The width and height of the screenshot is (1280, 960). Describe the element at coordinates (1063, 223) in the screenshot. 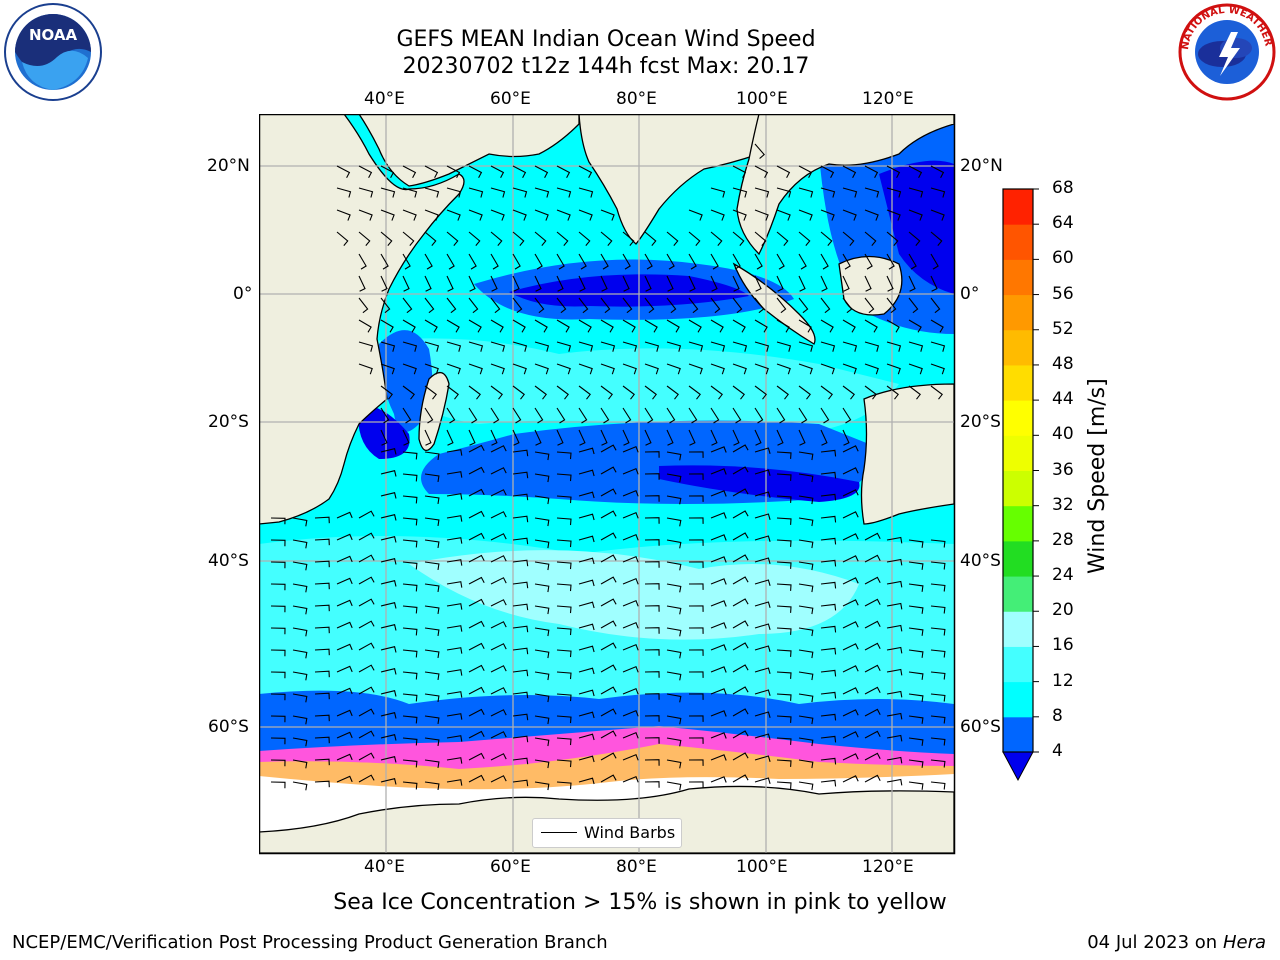

I see `colorbar-tick-label: 64` at that location.